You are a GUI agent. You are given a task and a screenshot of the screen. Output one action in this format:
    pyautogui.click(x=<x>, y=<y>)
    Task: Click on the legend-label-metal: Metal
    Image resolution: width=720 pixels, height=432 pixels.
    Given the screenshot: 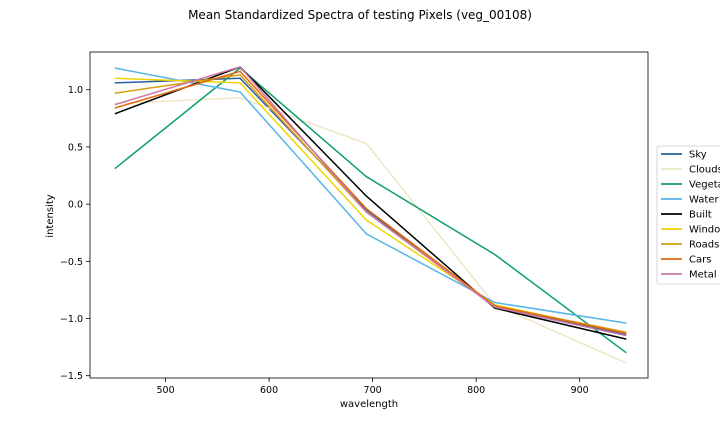 What is the action you would take?
    pyautogui.click(x=703, y=275)
    